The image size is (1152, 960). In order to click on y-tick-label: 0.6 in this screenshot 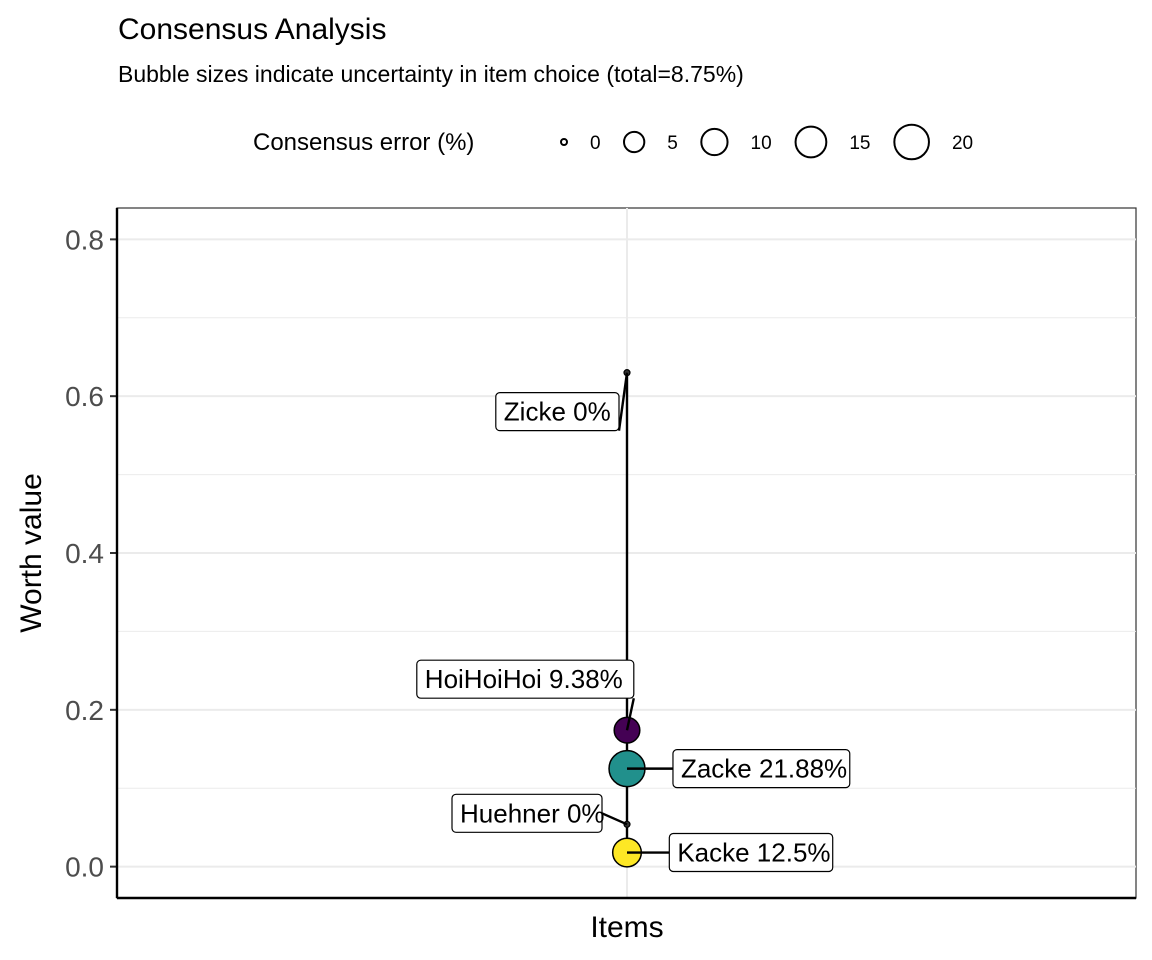, I will do `click(84, 396)`.